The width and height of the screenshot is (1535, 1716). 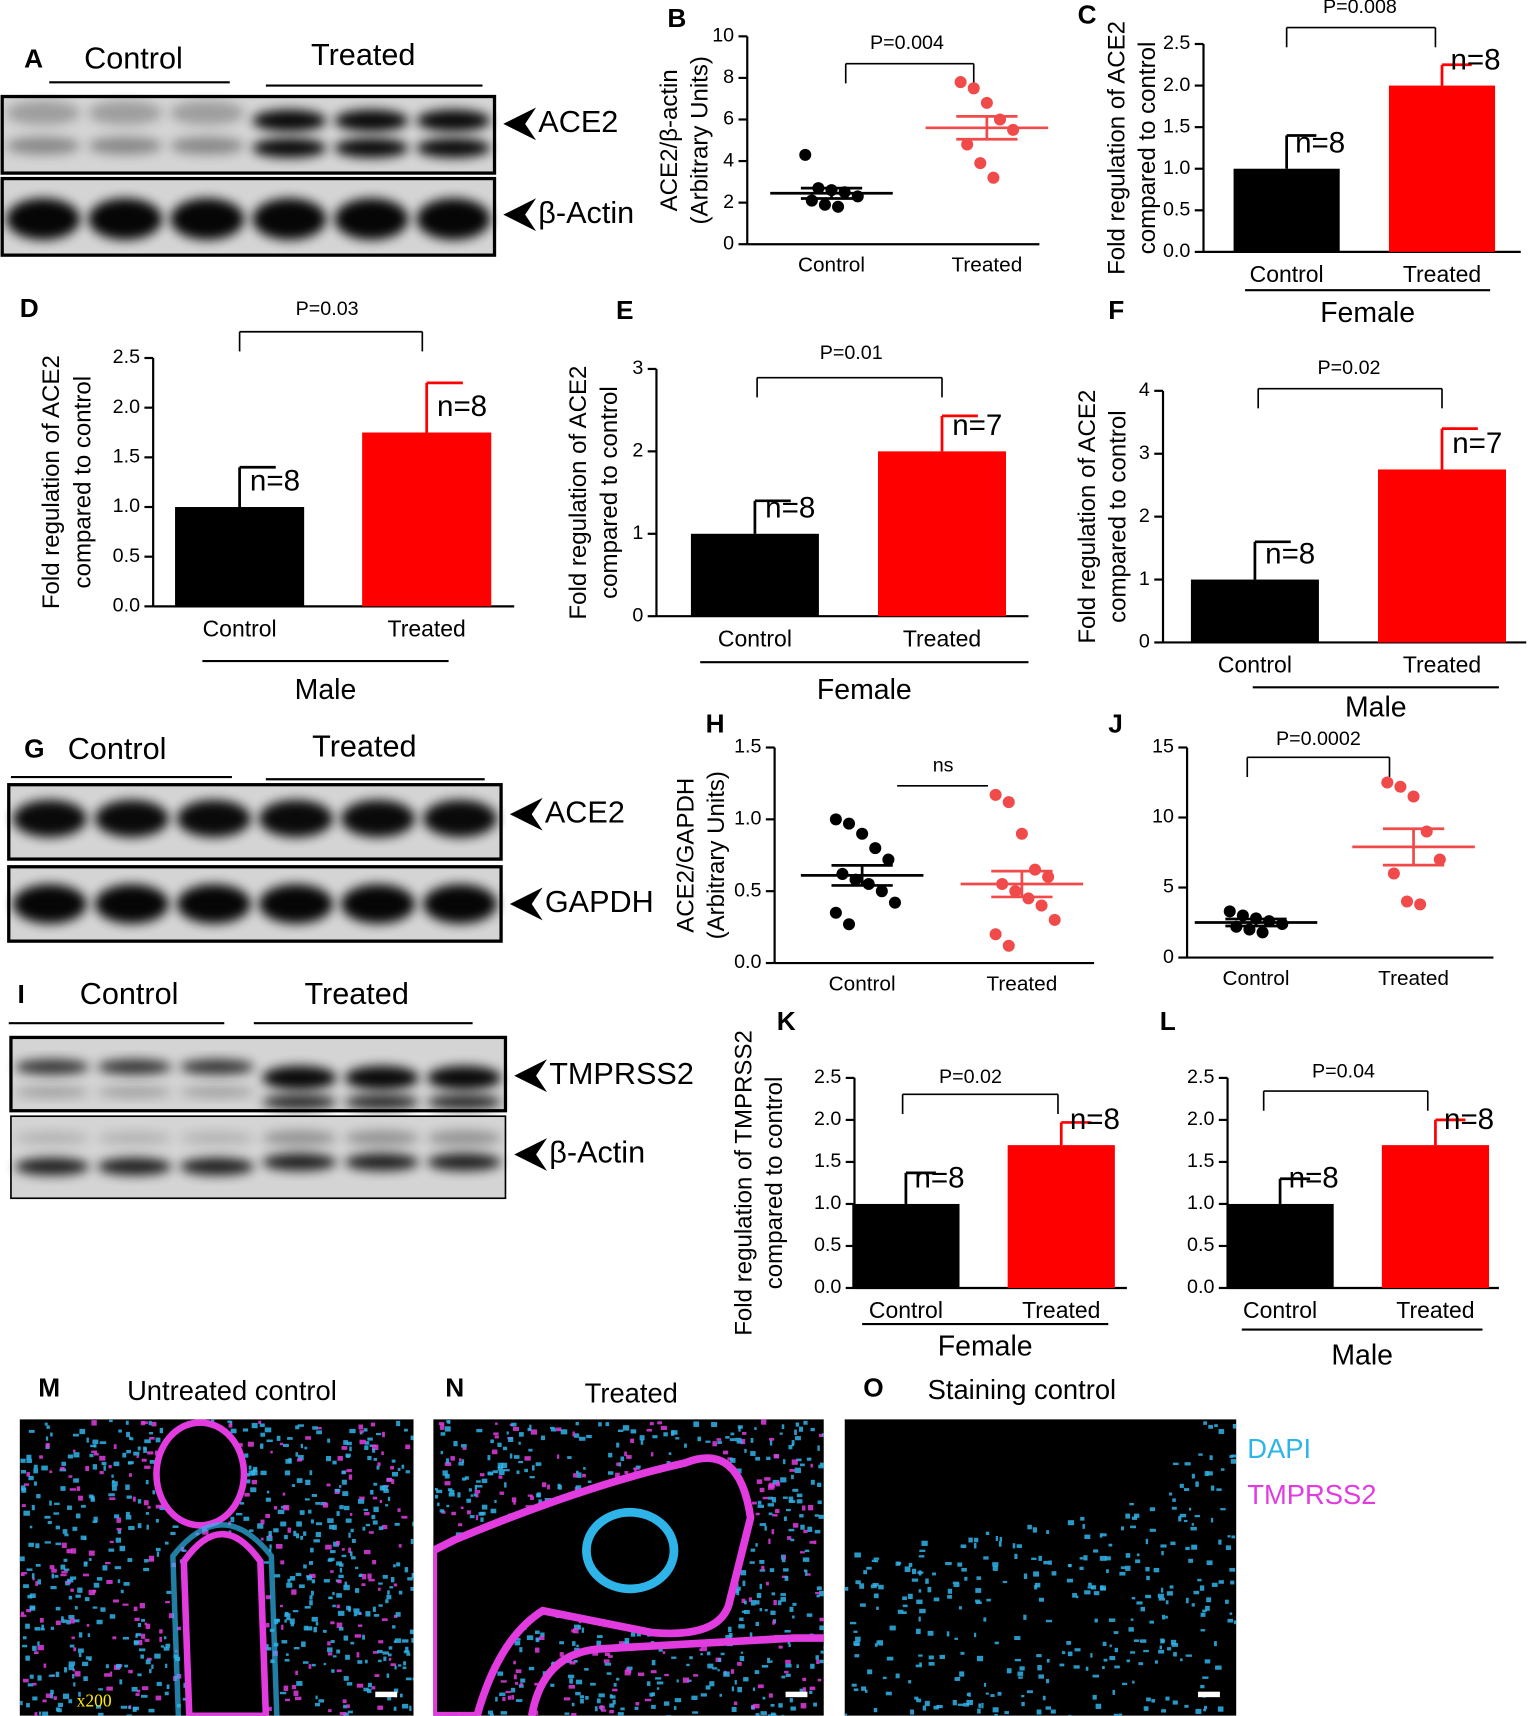 I want to click on bar, so click(x=427, y=519).